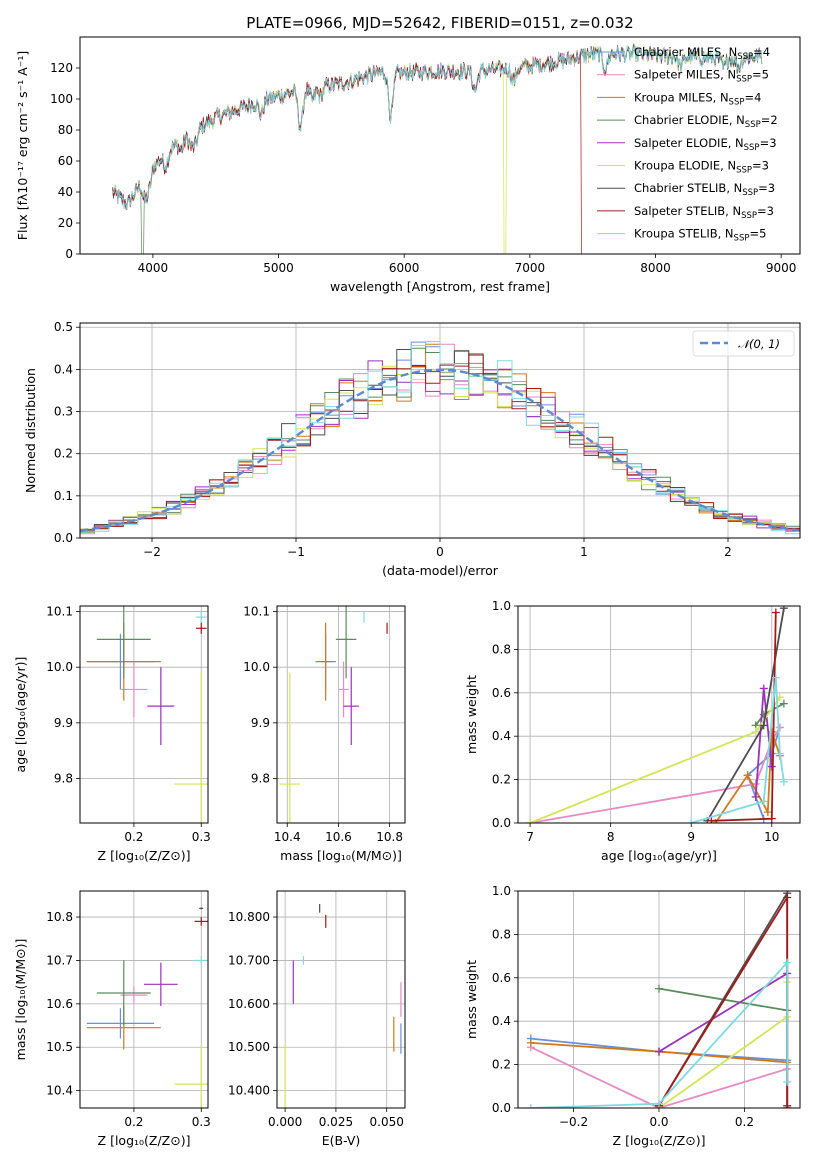 The image size is (819, 1170). What do you see at coordinates (704, 189) in the screenshot?
I see `legend-entry-6: Chabrier STELIB, NSSP=3` at bounding box center [704, 189].